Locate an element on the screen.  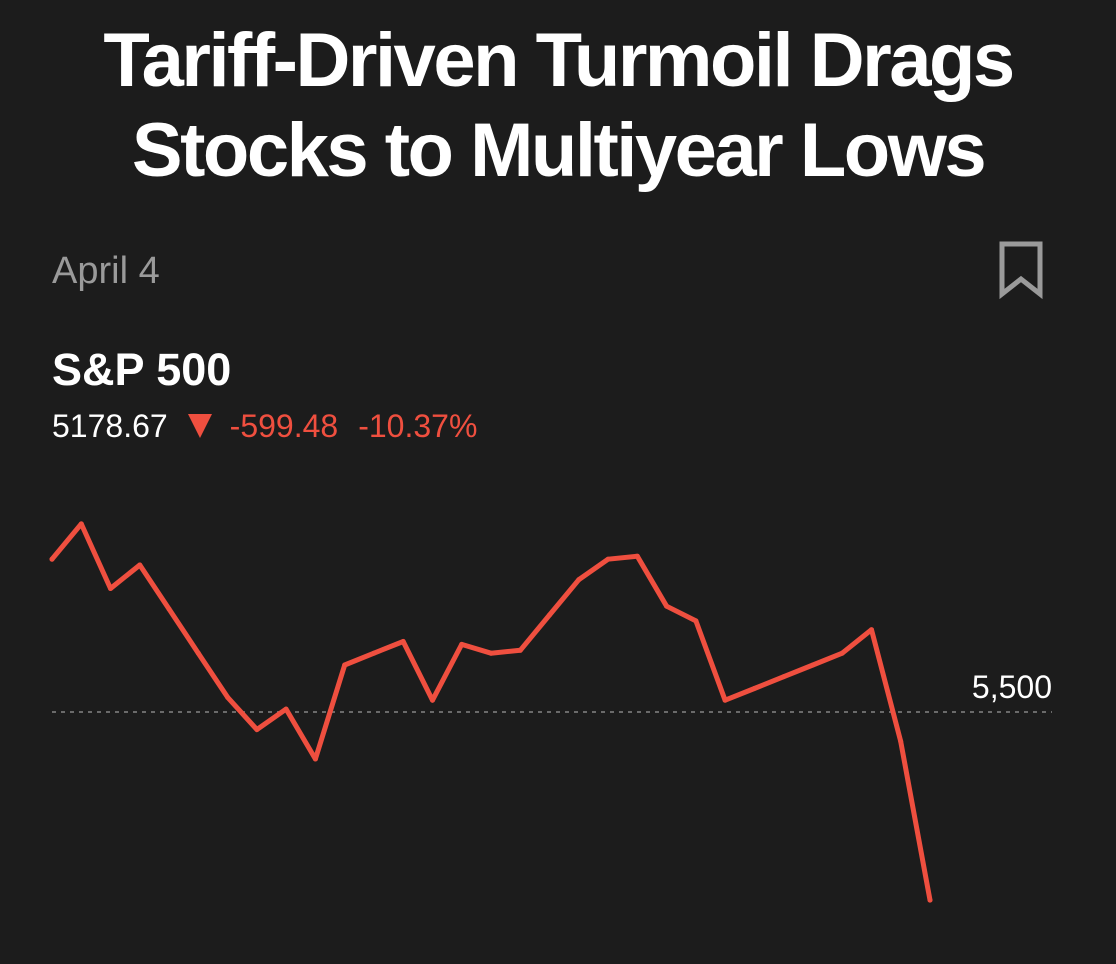
reference-line-label-0: 5,500 is located at coordinates (1012, 687).